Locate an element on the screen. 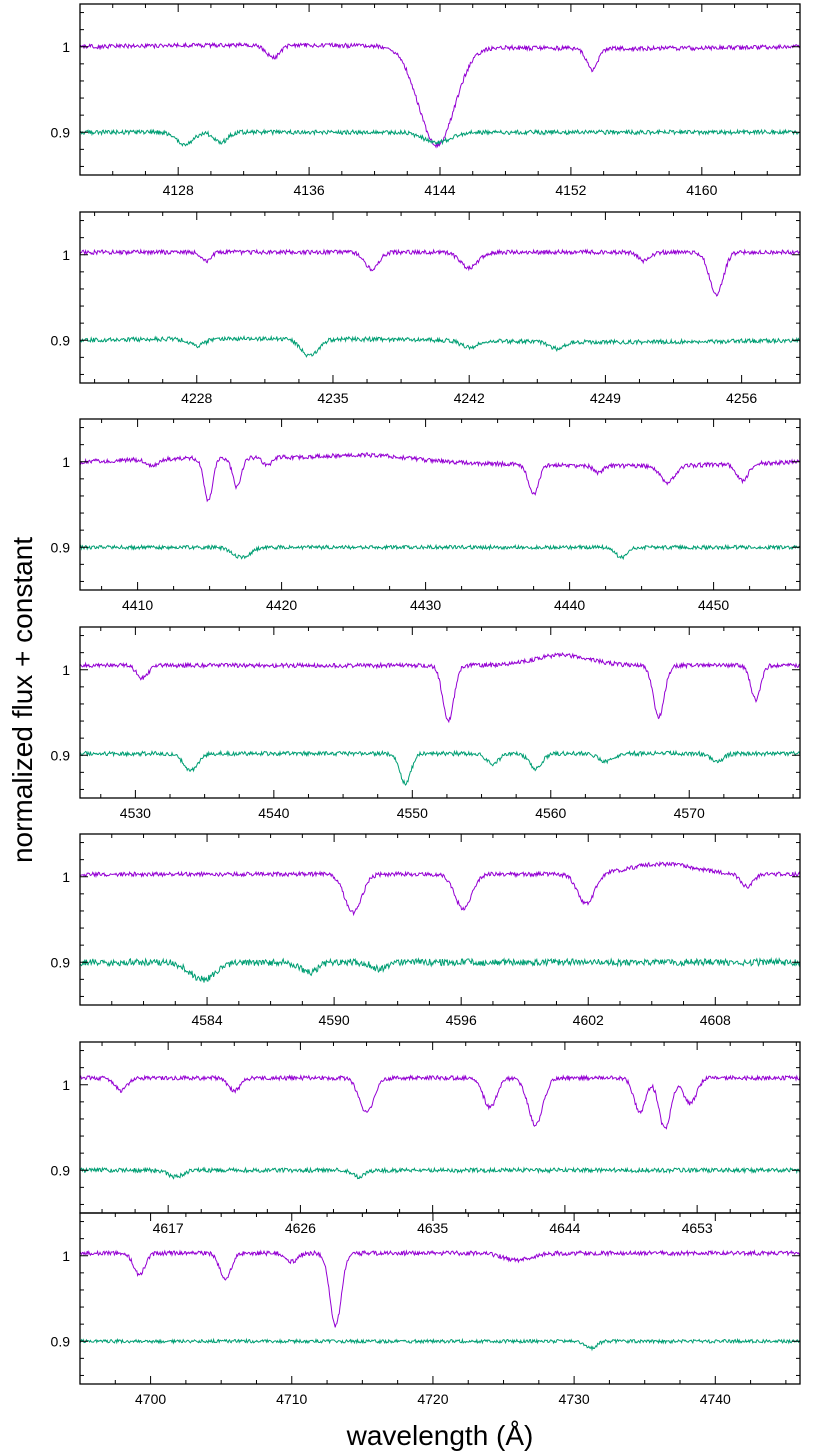  spectrum-panel-7: 4700 4710 4720 4730 4740 1 0.9 is located at coordinates (426, 1309).